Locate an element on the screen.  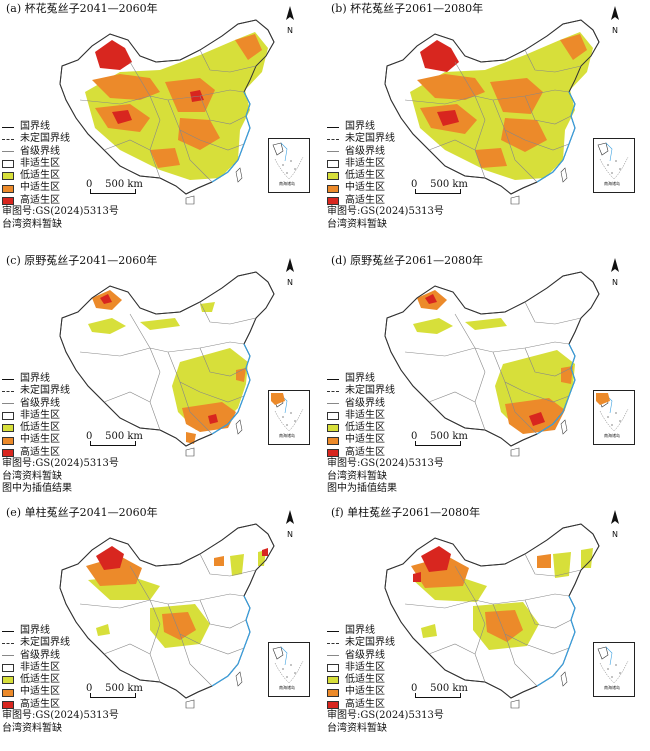
panel-title: (d) 原野菟丝子2061—2080年 is located at coordinates (407, 260).